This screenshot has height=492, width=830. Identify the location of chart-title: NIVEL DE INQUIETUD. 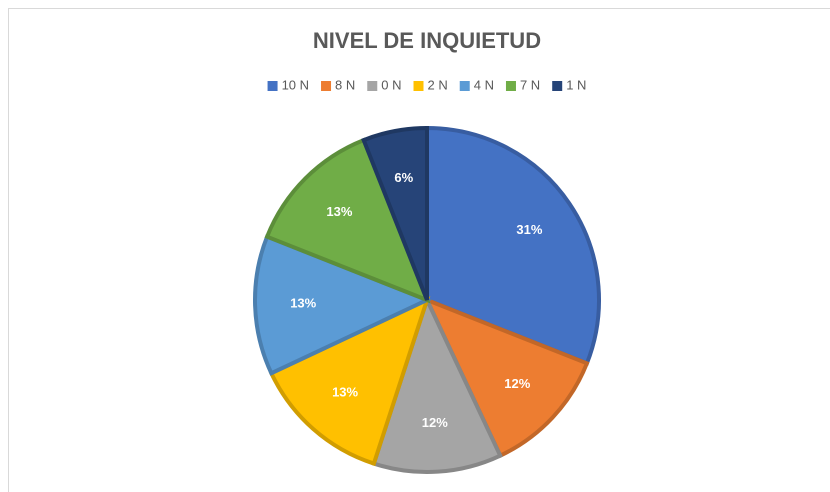
(427, 40).